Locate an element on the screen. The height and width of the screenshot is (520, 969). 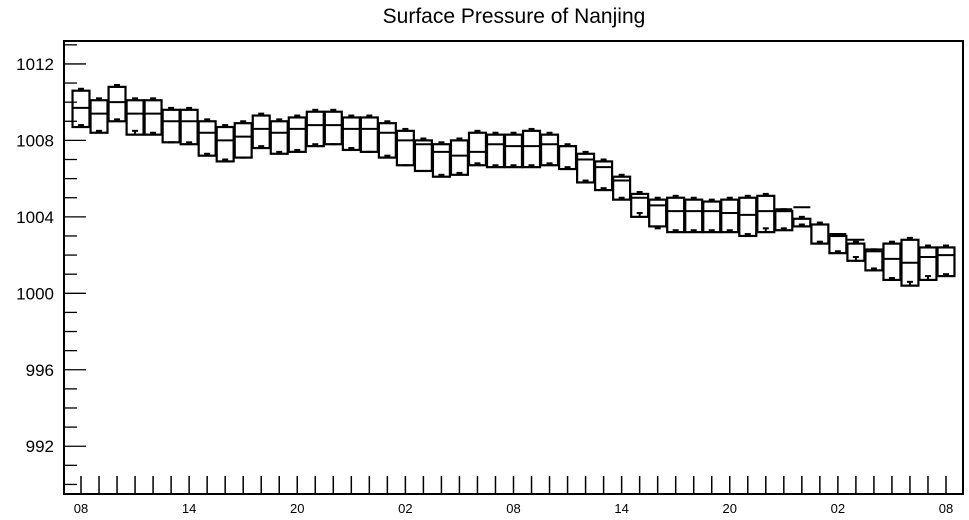
x-tick-label: 02 is located at coordinates (405, 508).